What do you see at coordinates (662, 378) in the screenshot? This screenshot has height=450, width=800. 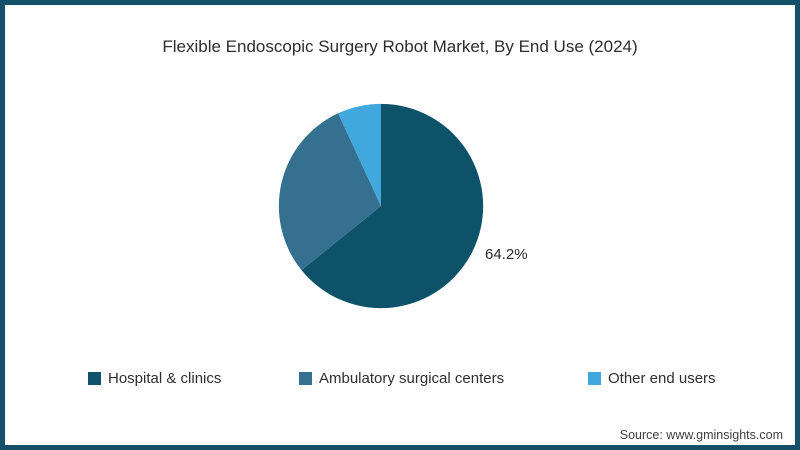 I see `legend-label-other-end-users: Other end users` at bounding box center [662, 378].